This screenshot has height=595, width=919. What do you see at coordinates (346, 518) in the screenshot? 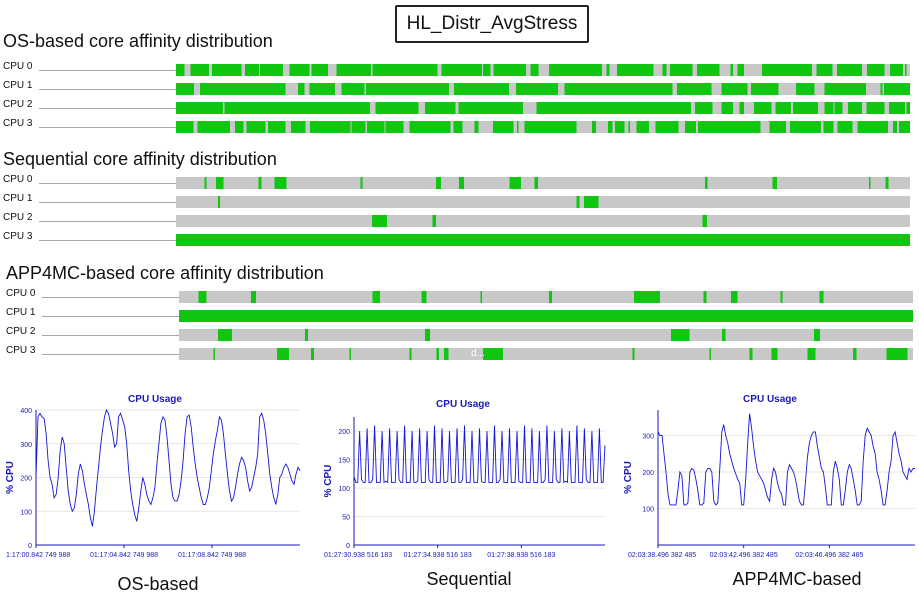
I see `y-tick-label: 50` at bounding box center [346, 518].